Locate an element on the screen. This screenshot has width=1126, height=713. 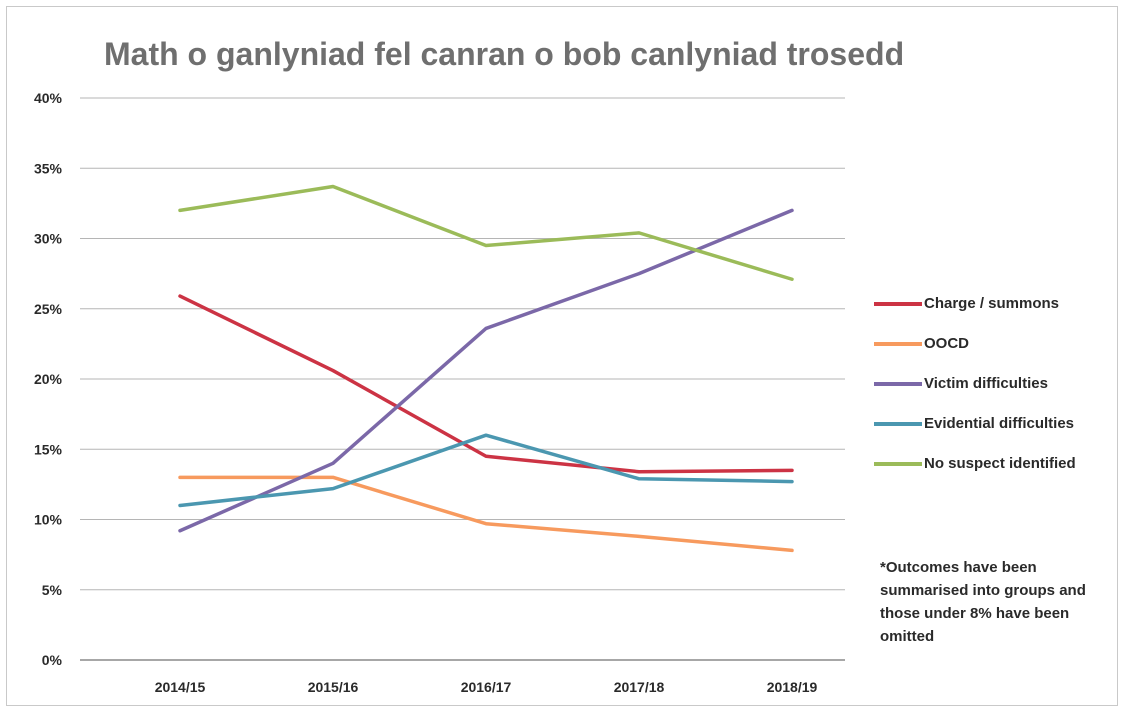
legend-item: No suspect identified is located at coordinates (999, 463).